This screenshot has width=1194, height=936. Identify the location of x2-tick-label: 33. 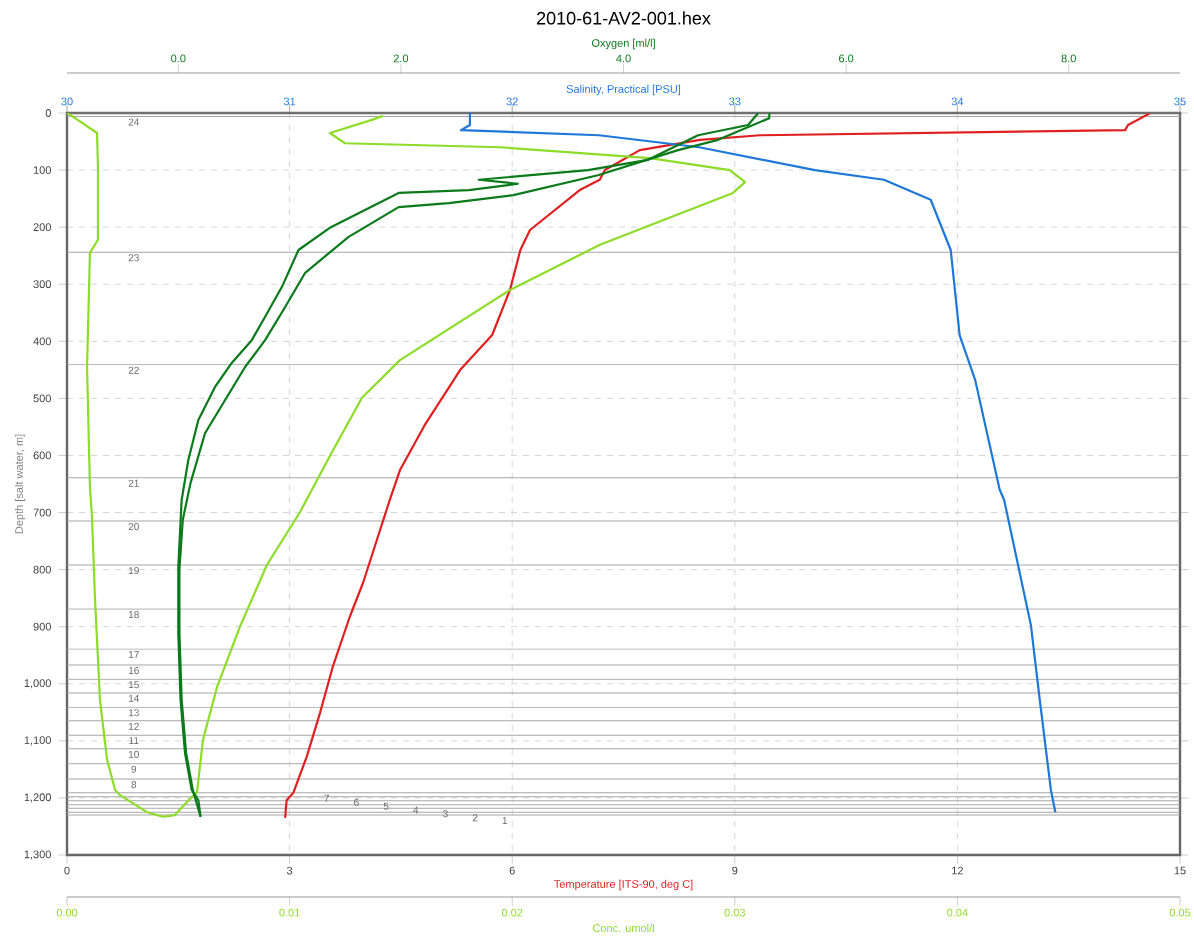
(735, 101).